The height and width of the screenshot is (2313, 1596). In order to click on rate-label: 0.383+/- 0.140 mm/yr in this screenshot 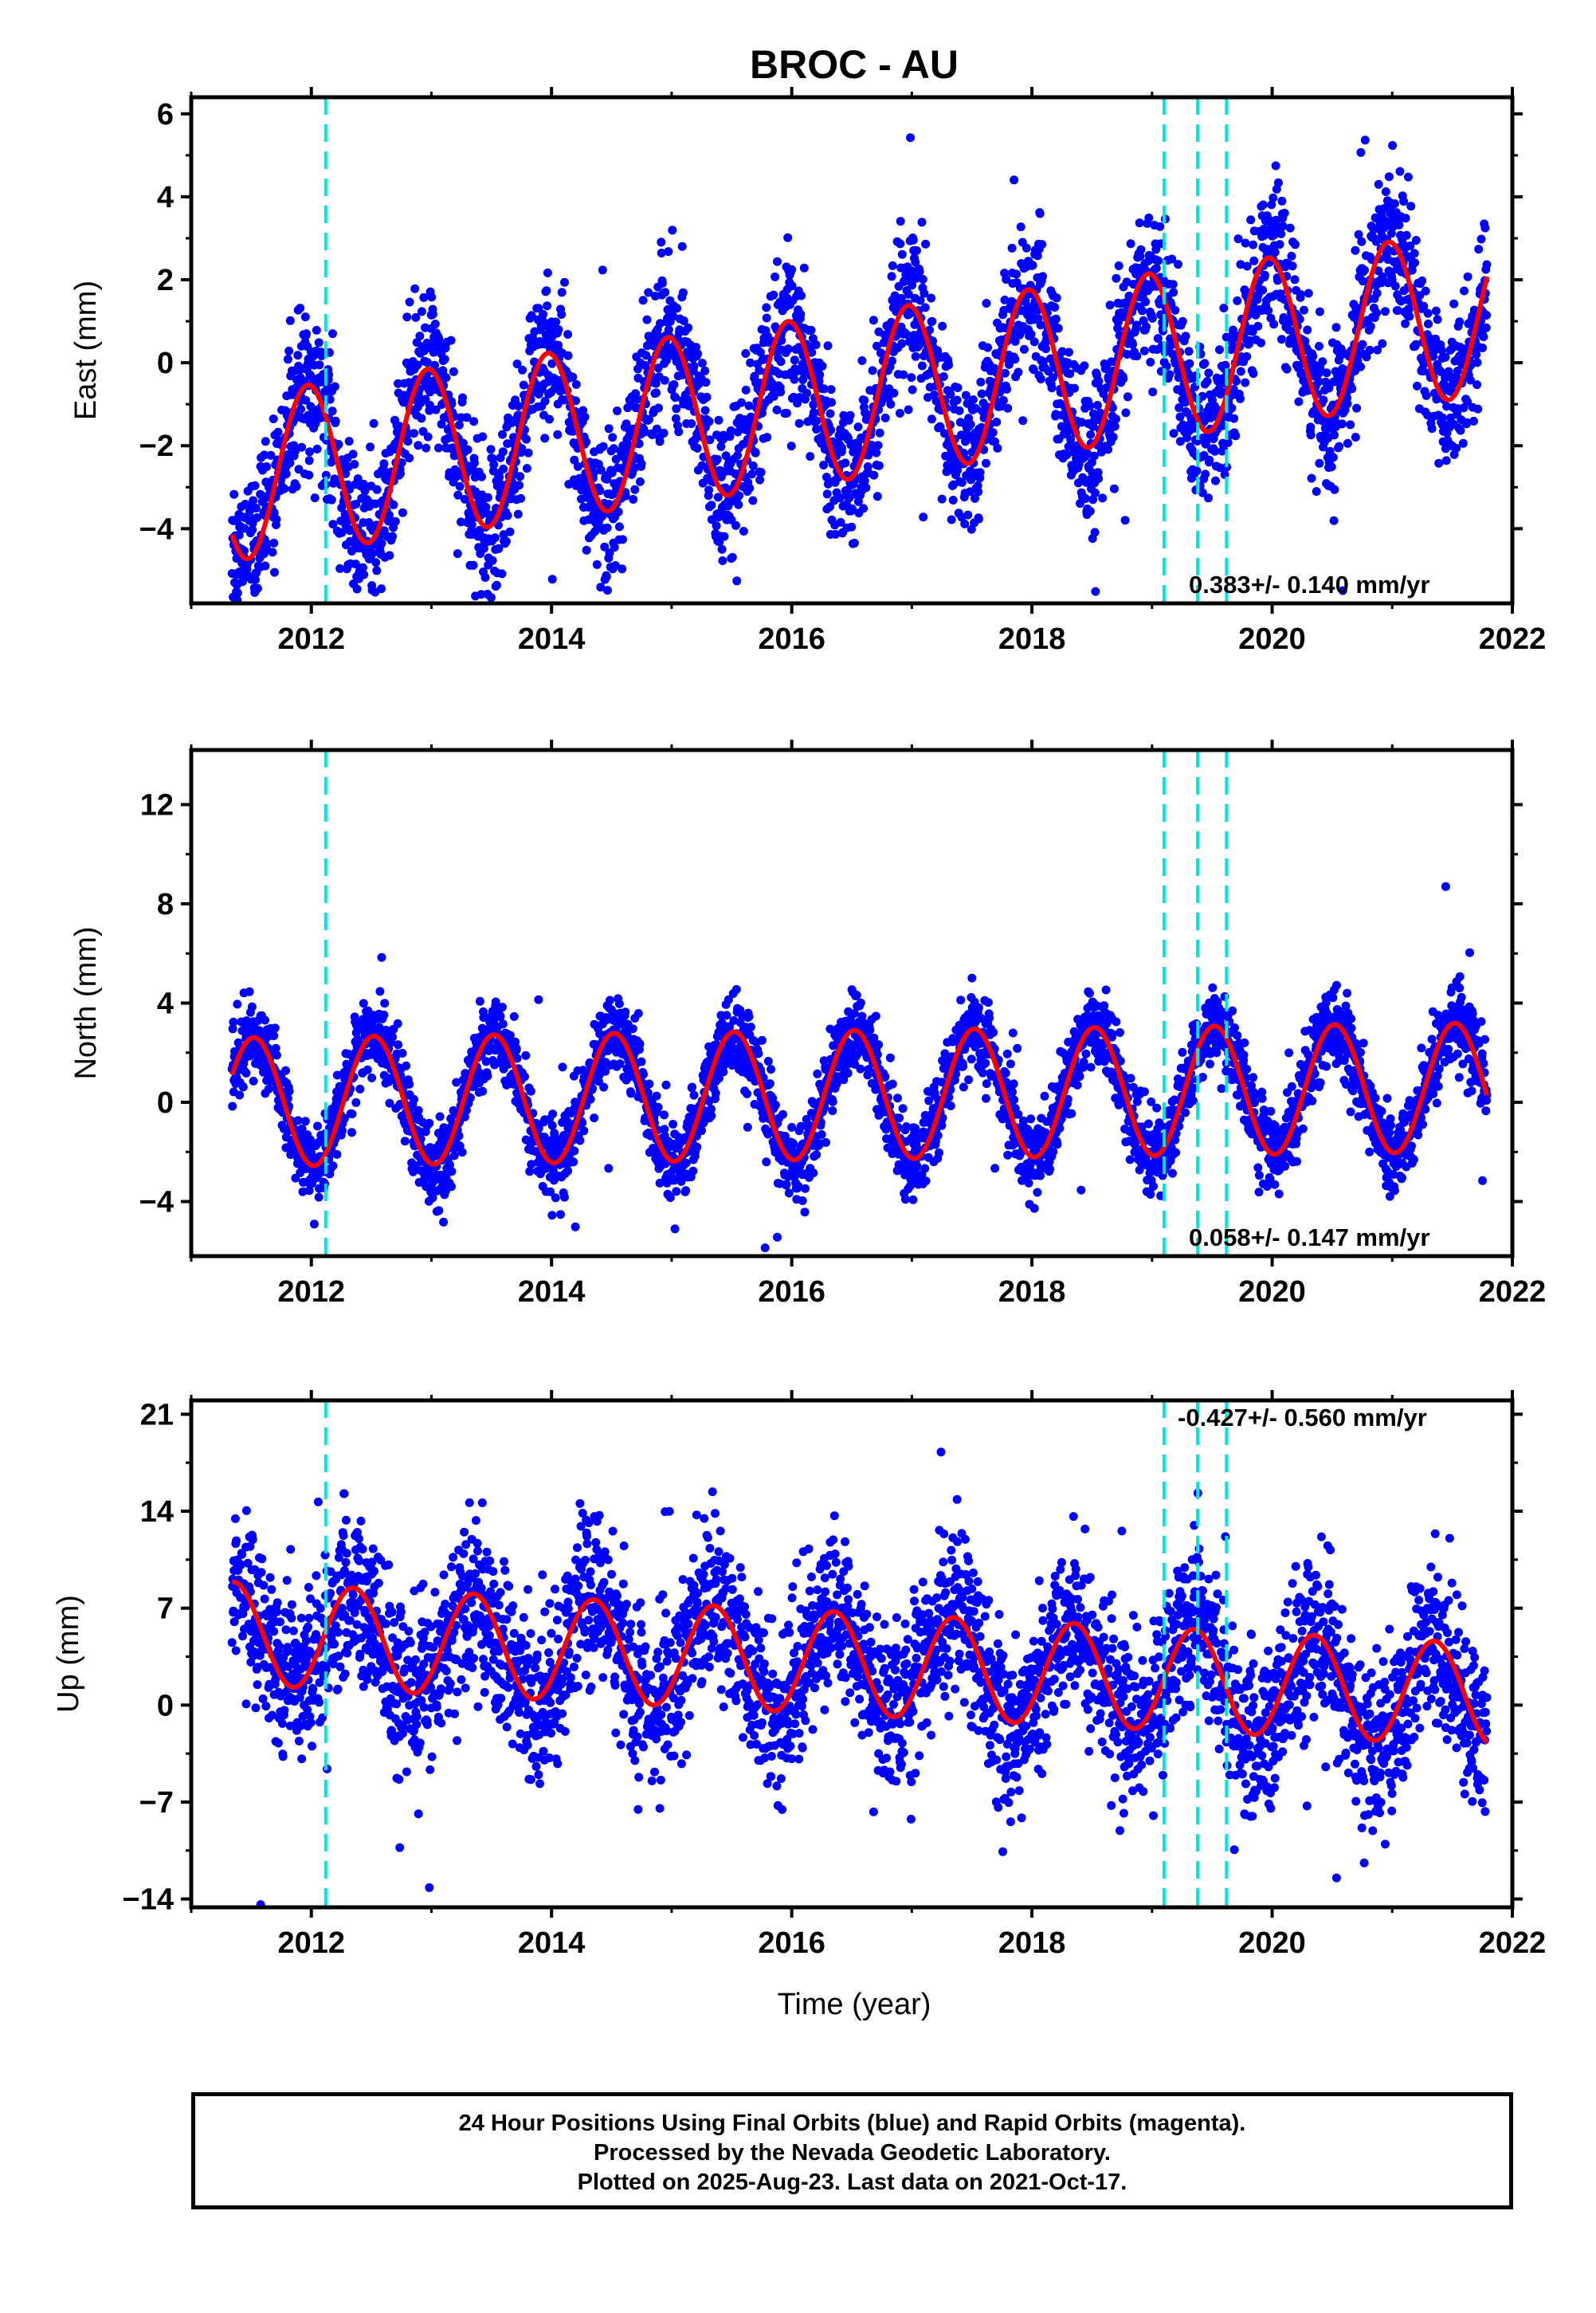, I will do `click(1309, 585)`.